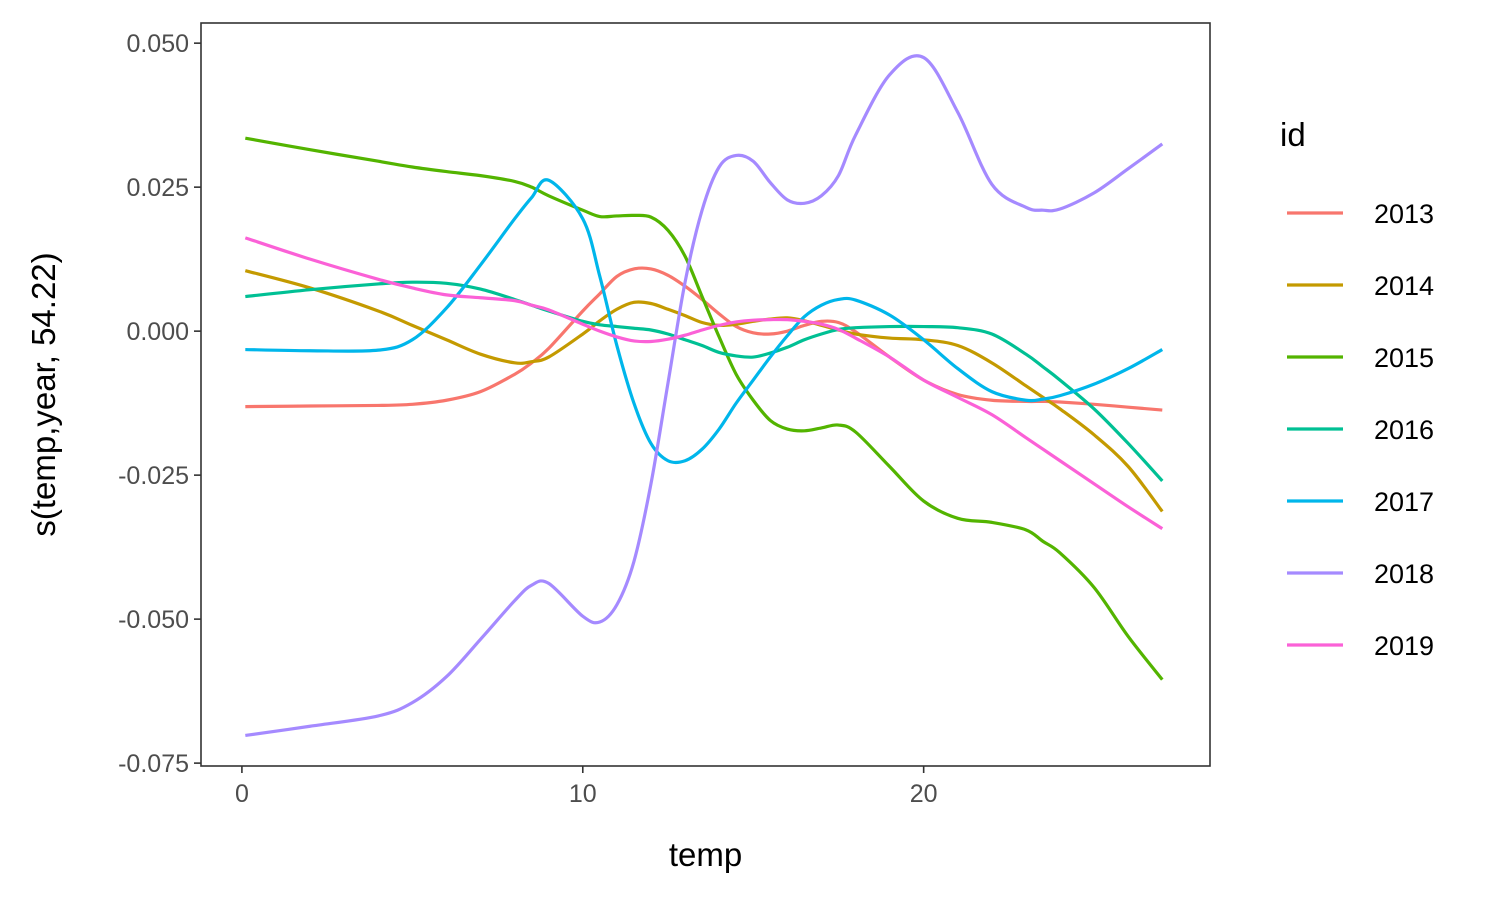  Describe the element at coordinates (1404, 358) in the screenshot. I see `legend-label-2015: 2015` at that location.